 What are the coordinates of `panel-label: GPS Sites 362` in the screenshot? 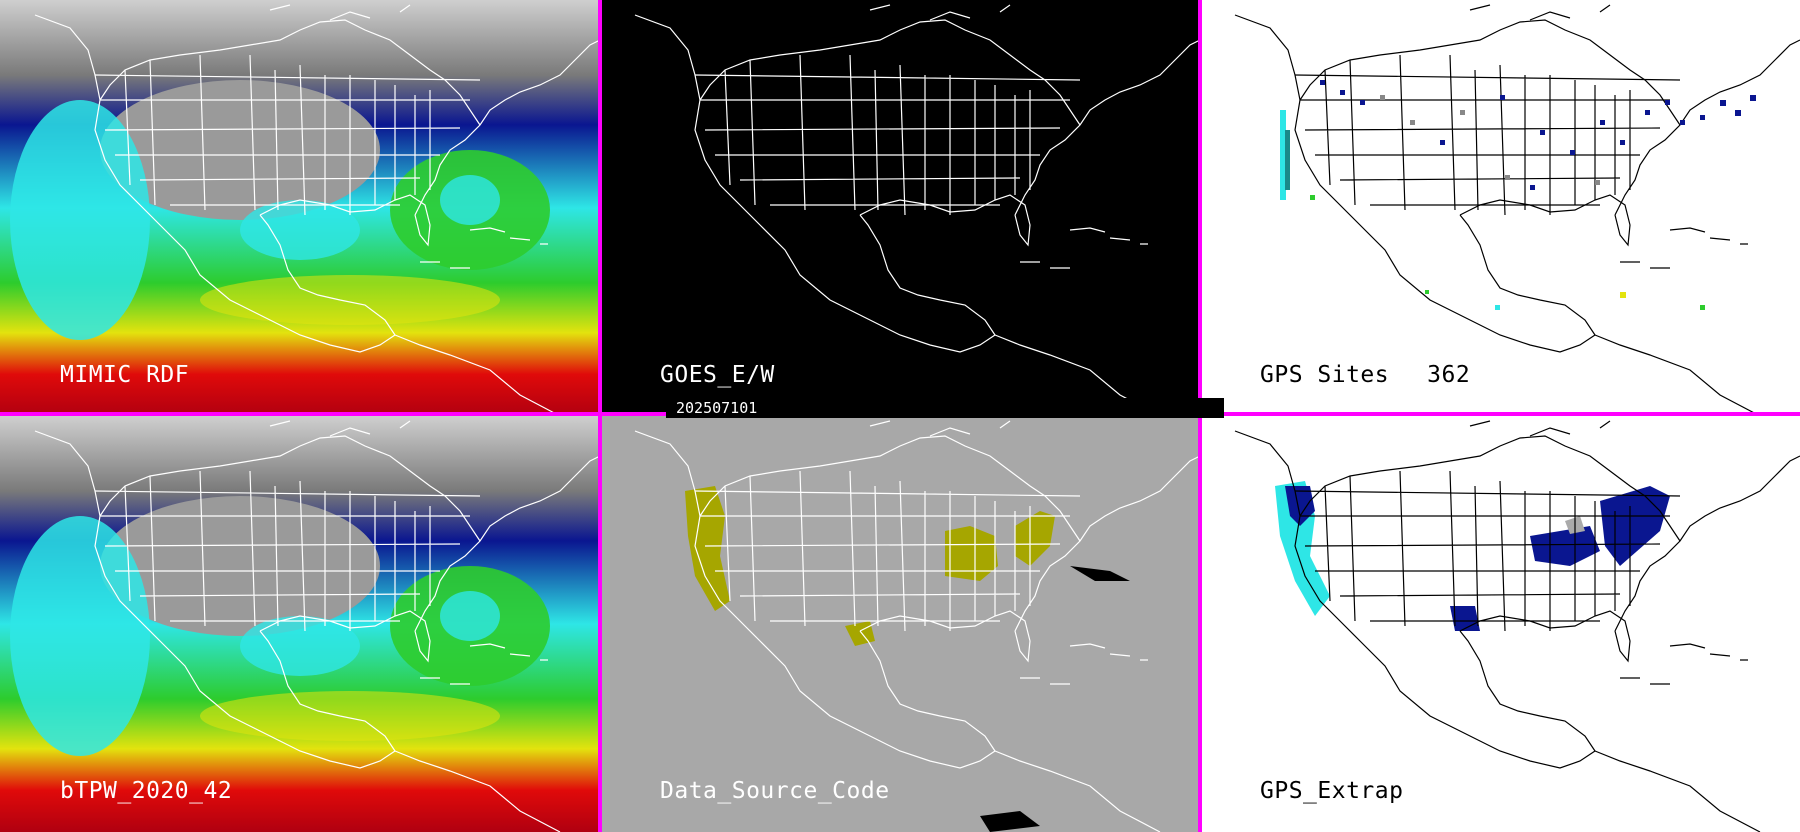 It's located at (1365, 375).